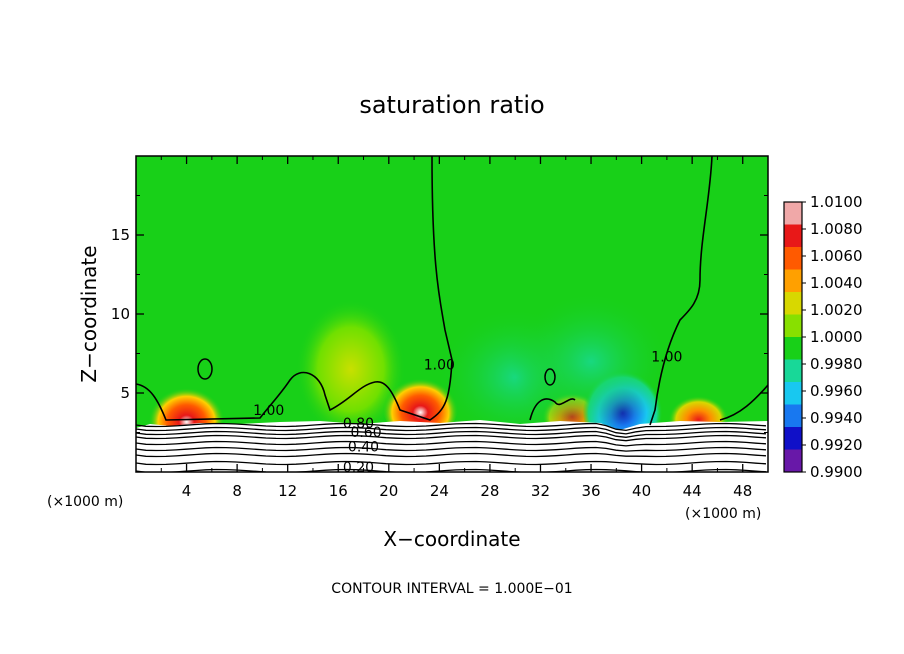 This screenshot has height=654, width=904. Describe the element at coordinates (358, 468) in the screenshot. I see `contour-label: 0.20` at that location.